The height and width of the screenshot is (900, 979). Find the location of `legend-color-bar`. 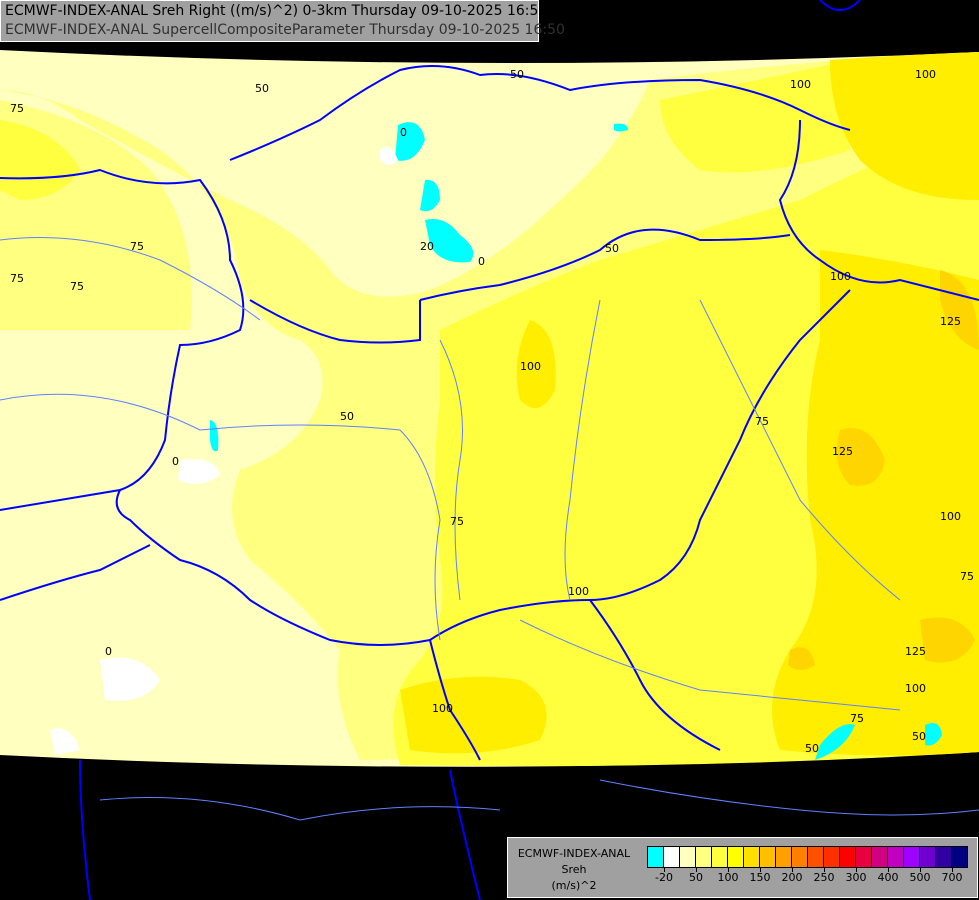

legend-color-bar is located at coordinates (807, 857).